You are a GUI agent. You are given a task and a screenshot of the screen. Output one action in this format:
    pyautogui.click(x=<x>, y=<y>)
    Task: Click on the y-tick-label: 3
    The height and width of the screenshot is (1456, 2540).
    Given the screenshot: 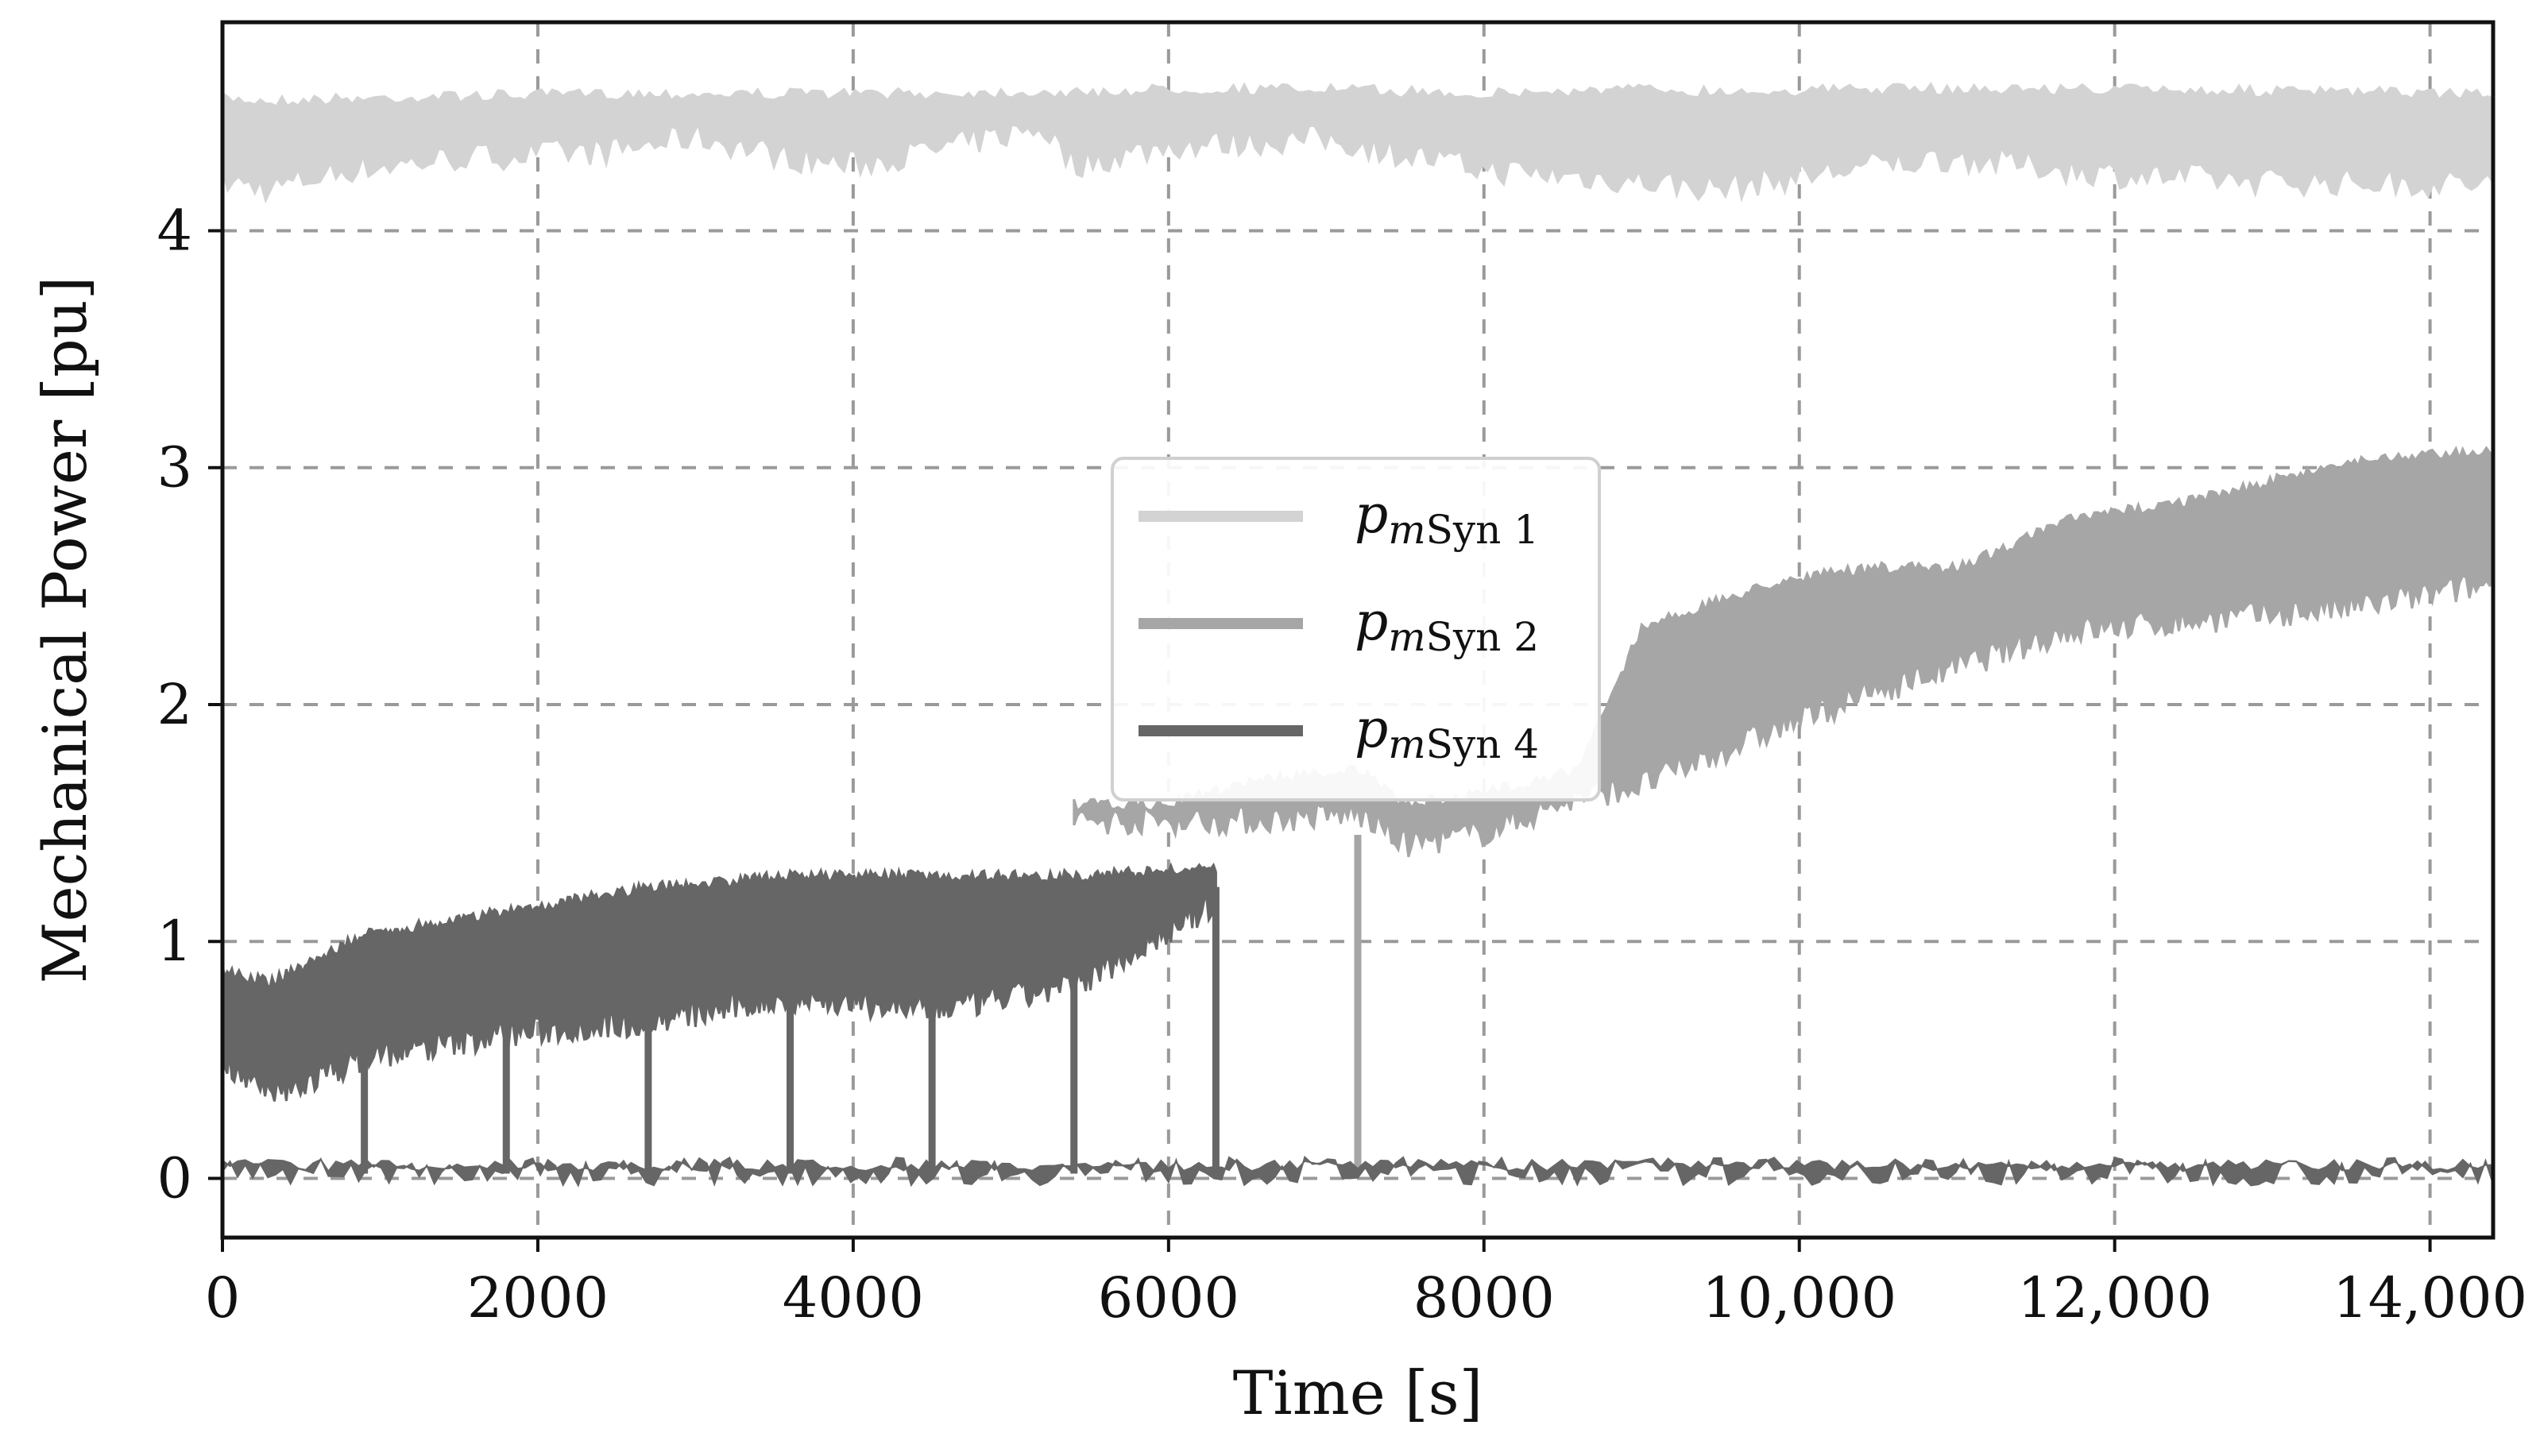 What is the action you would take?
    pyautogui.click(x=174, y=467)
    